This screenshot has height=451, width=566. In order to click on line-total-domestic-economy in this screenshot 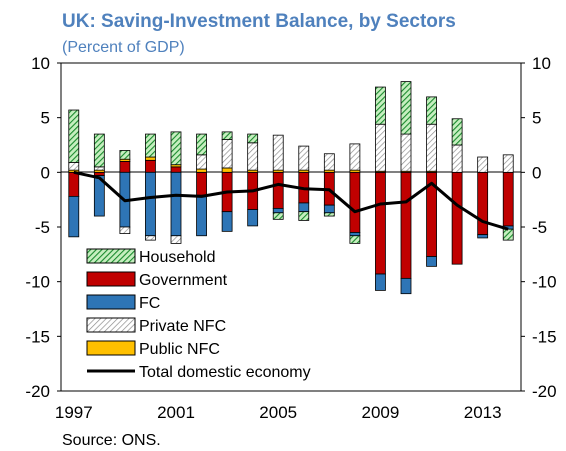, I will do `click(291, 200)`.